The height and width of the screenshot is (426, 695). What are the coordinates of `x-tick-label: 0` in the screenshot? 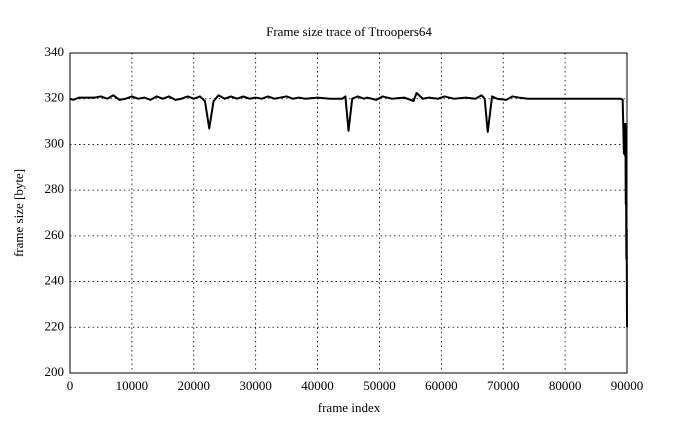 It's located at (70, 385).